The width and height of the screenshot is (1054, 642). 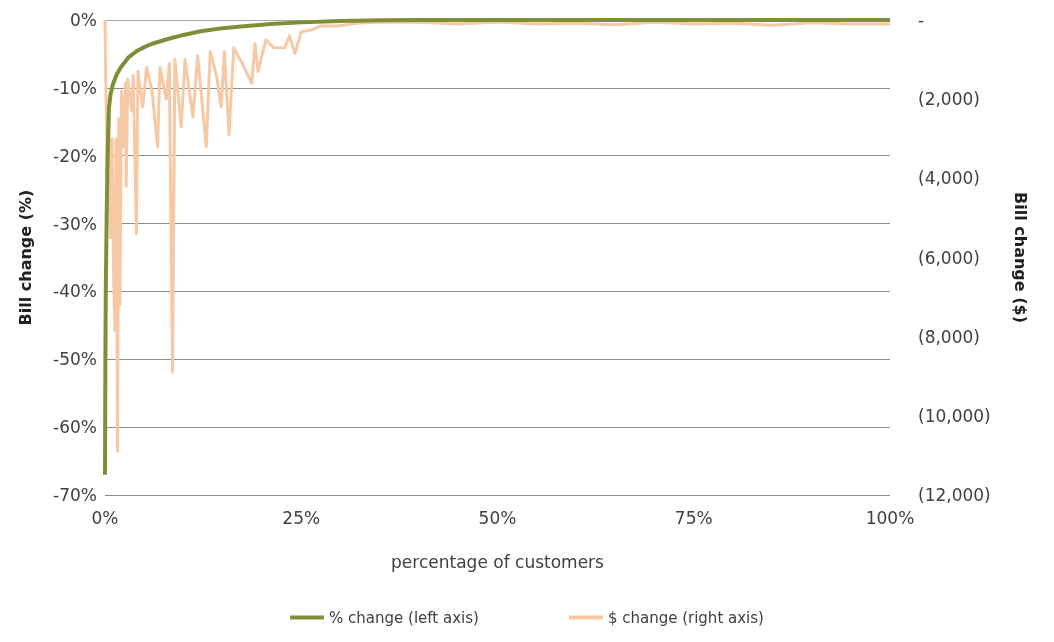 What do you see at coordinates (685, 617) in the screenshot?
I see `legend-label: $ change (right axis)` at bounding box center [685, 617].